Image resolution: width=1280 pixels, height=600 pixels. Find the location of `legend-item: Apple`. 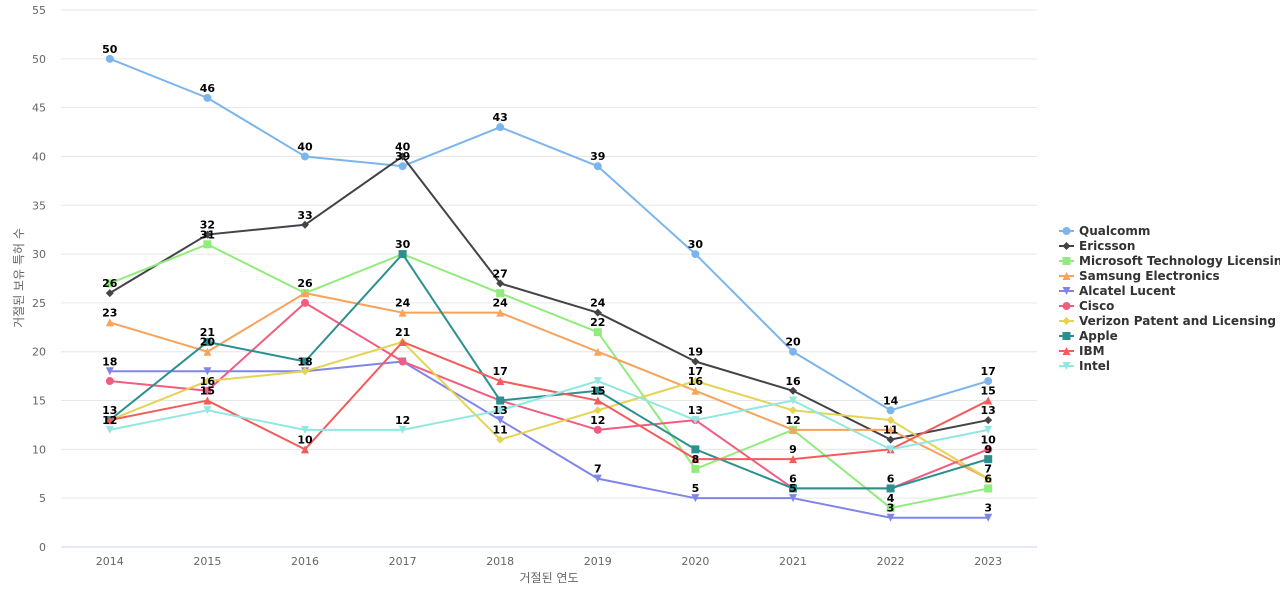

legend-item: Apple is located at coordinates (1088, 336).